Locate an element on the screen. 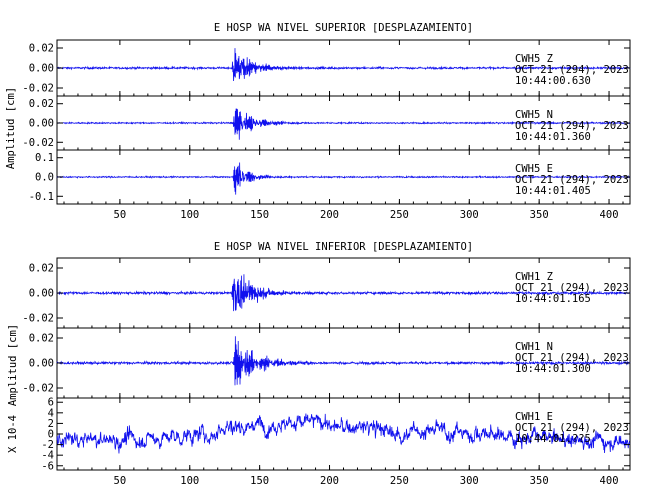 The width and height of the screenshot is (650, 500). y-tick-label: -4 is located at coordinates (47, 456).